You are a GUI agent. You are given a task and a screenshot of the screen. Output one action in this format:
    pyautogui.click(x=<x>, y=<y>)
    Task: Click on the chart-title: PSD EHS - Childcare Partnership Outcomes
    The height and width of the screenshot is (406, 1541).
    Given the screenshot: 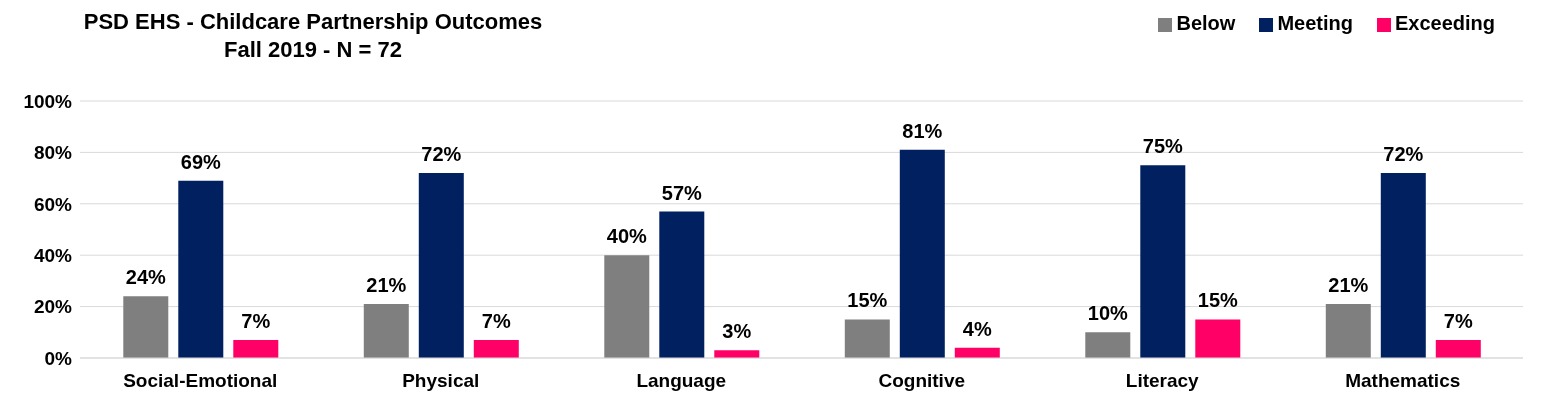 What is the action you would take?
    pyautogui.click(x=313, y=22)
    